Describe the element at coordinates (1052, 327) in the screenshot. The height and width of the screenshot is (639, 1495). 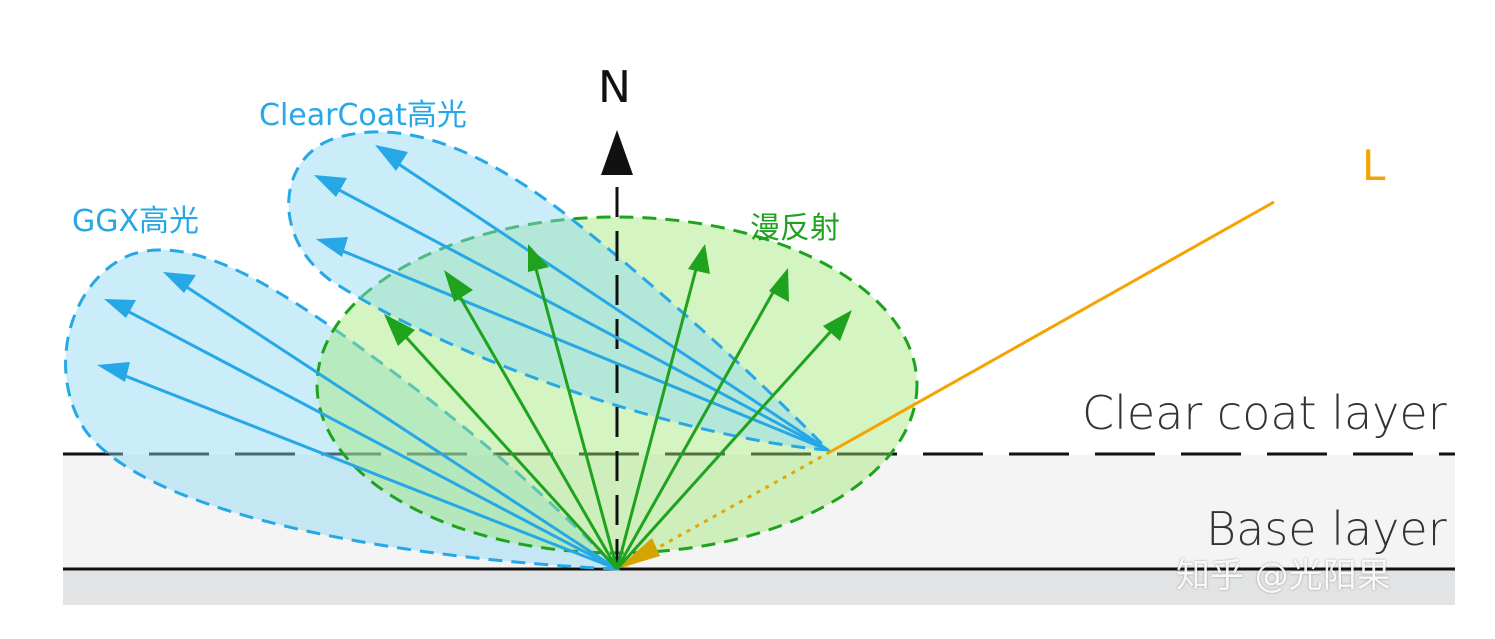
I see `light-direction-line` at that location.